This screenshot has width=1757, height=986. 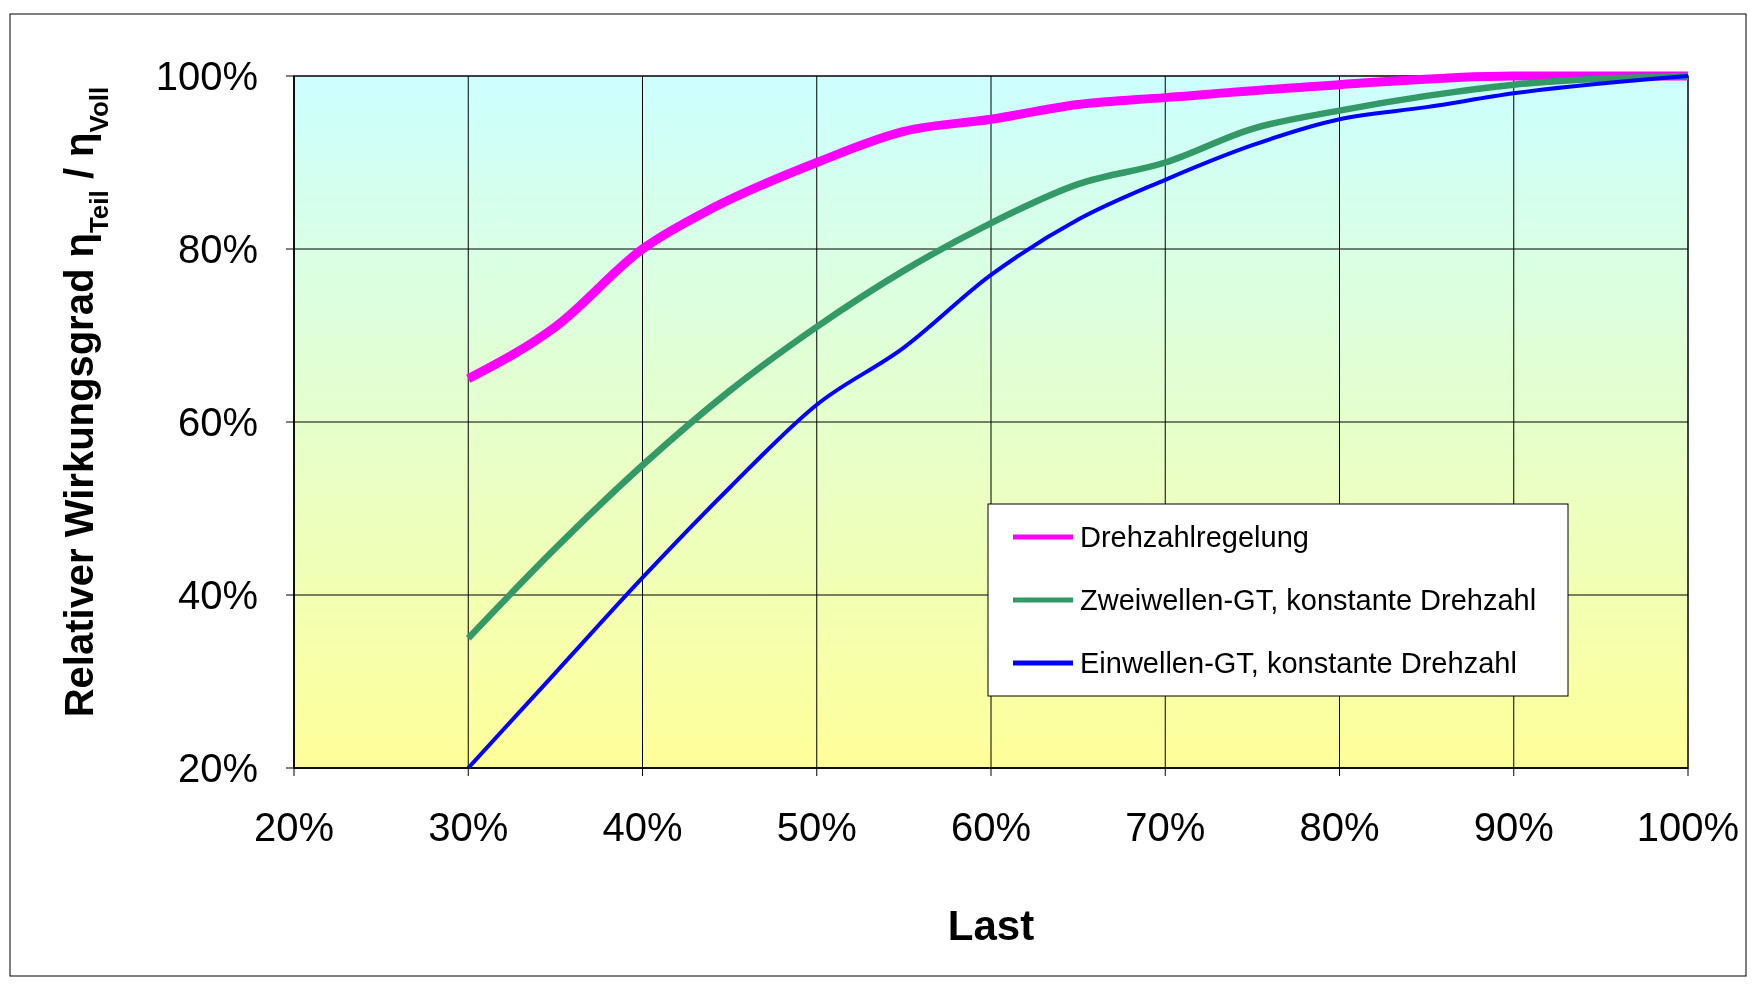 What do you see at coordinates (816, 827) in the screenshot?
I see `x-tick-label: 50%` at bounding box center [816, 827].